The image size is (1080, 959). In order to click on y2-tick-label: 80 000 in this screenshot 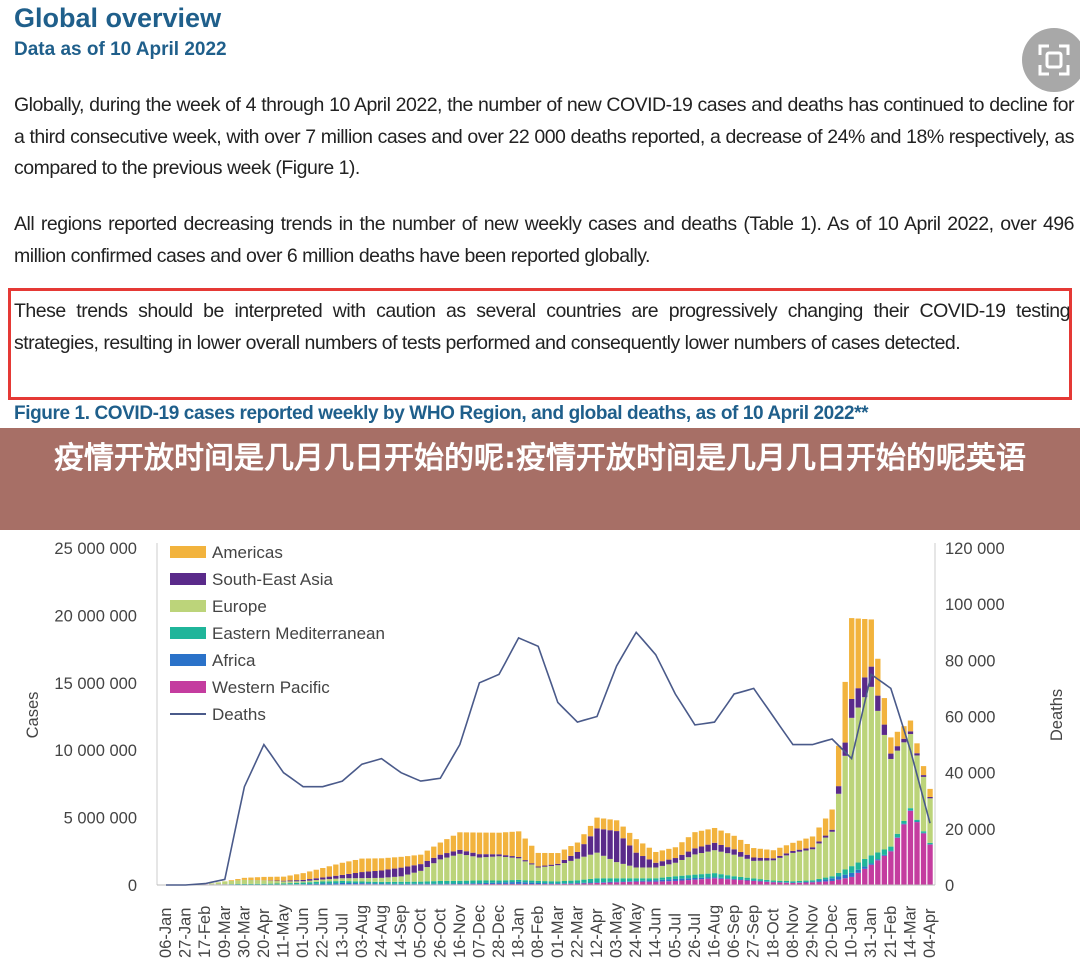, I will do `click(970, 661)`.